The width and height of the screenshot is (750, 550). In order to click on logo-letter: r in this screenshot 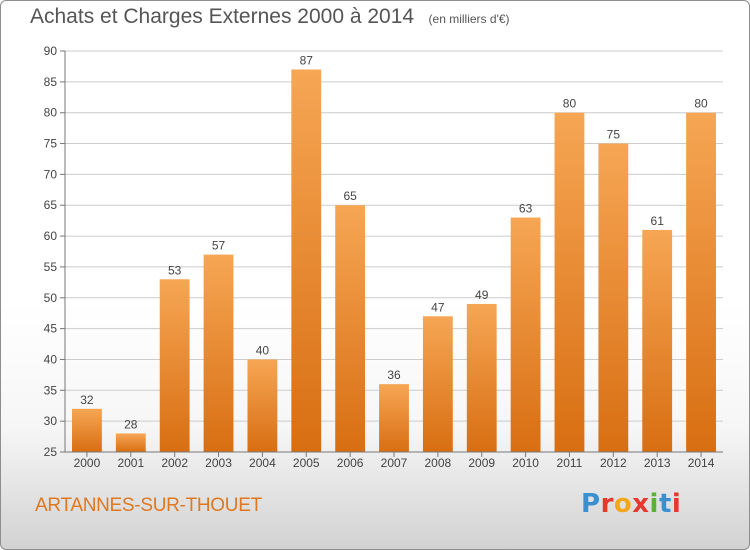, I will do `click(607, 504)`.